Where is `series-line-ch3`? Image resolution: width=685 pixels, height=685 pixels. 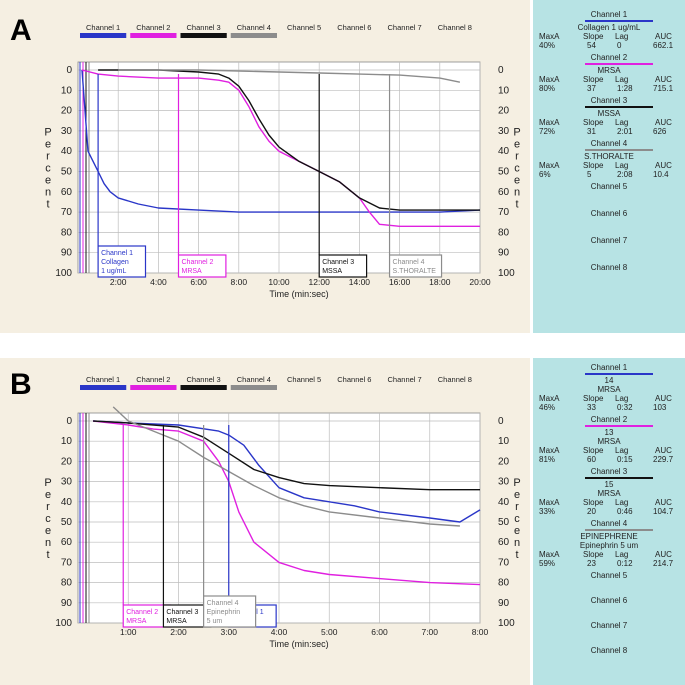
series-line-ch3 is located at coordinates (289, 140).